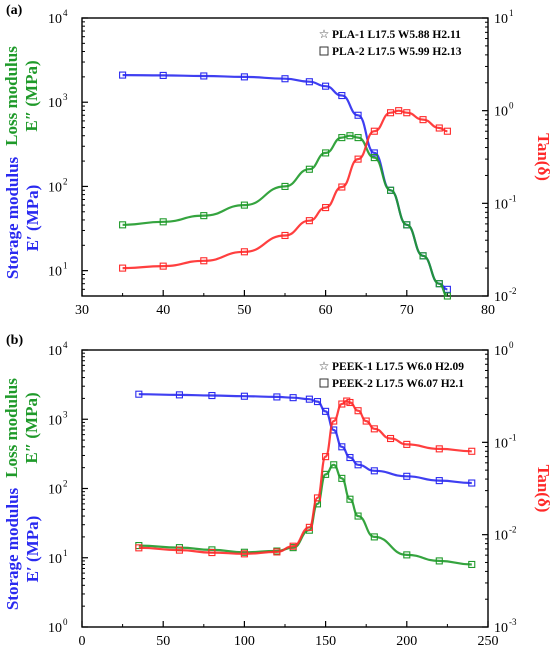  I want to click on series-storage, so click(305, 438).